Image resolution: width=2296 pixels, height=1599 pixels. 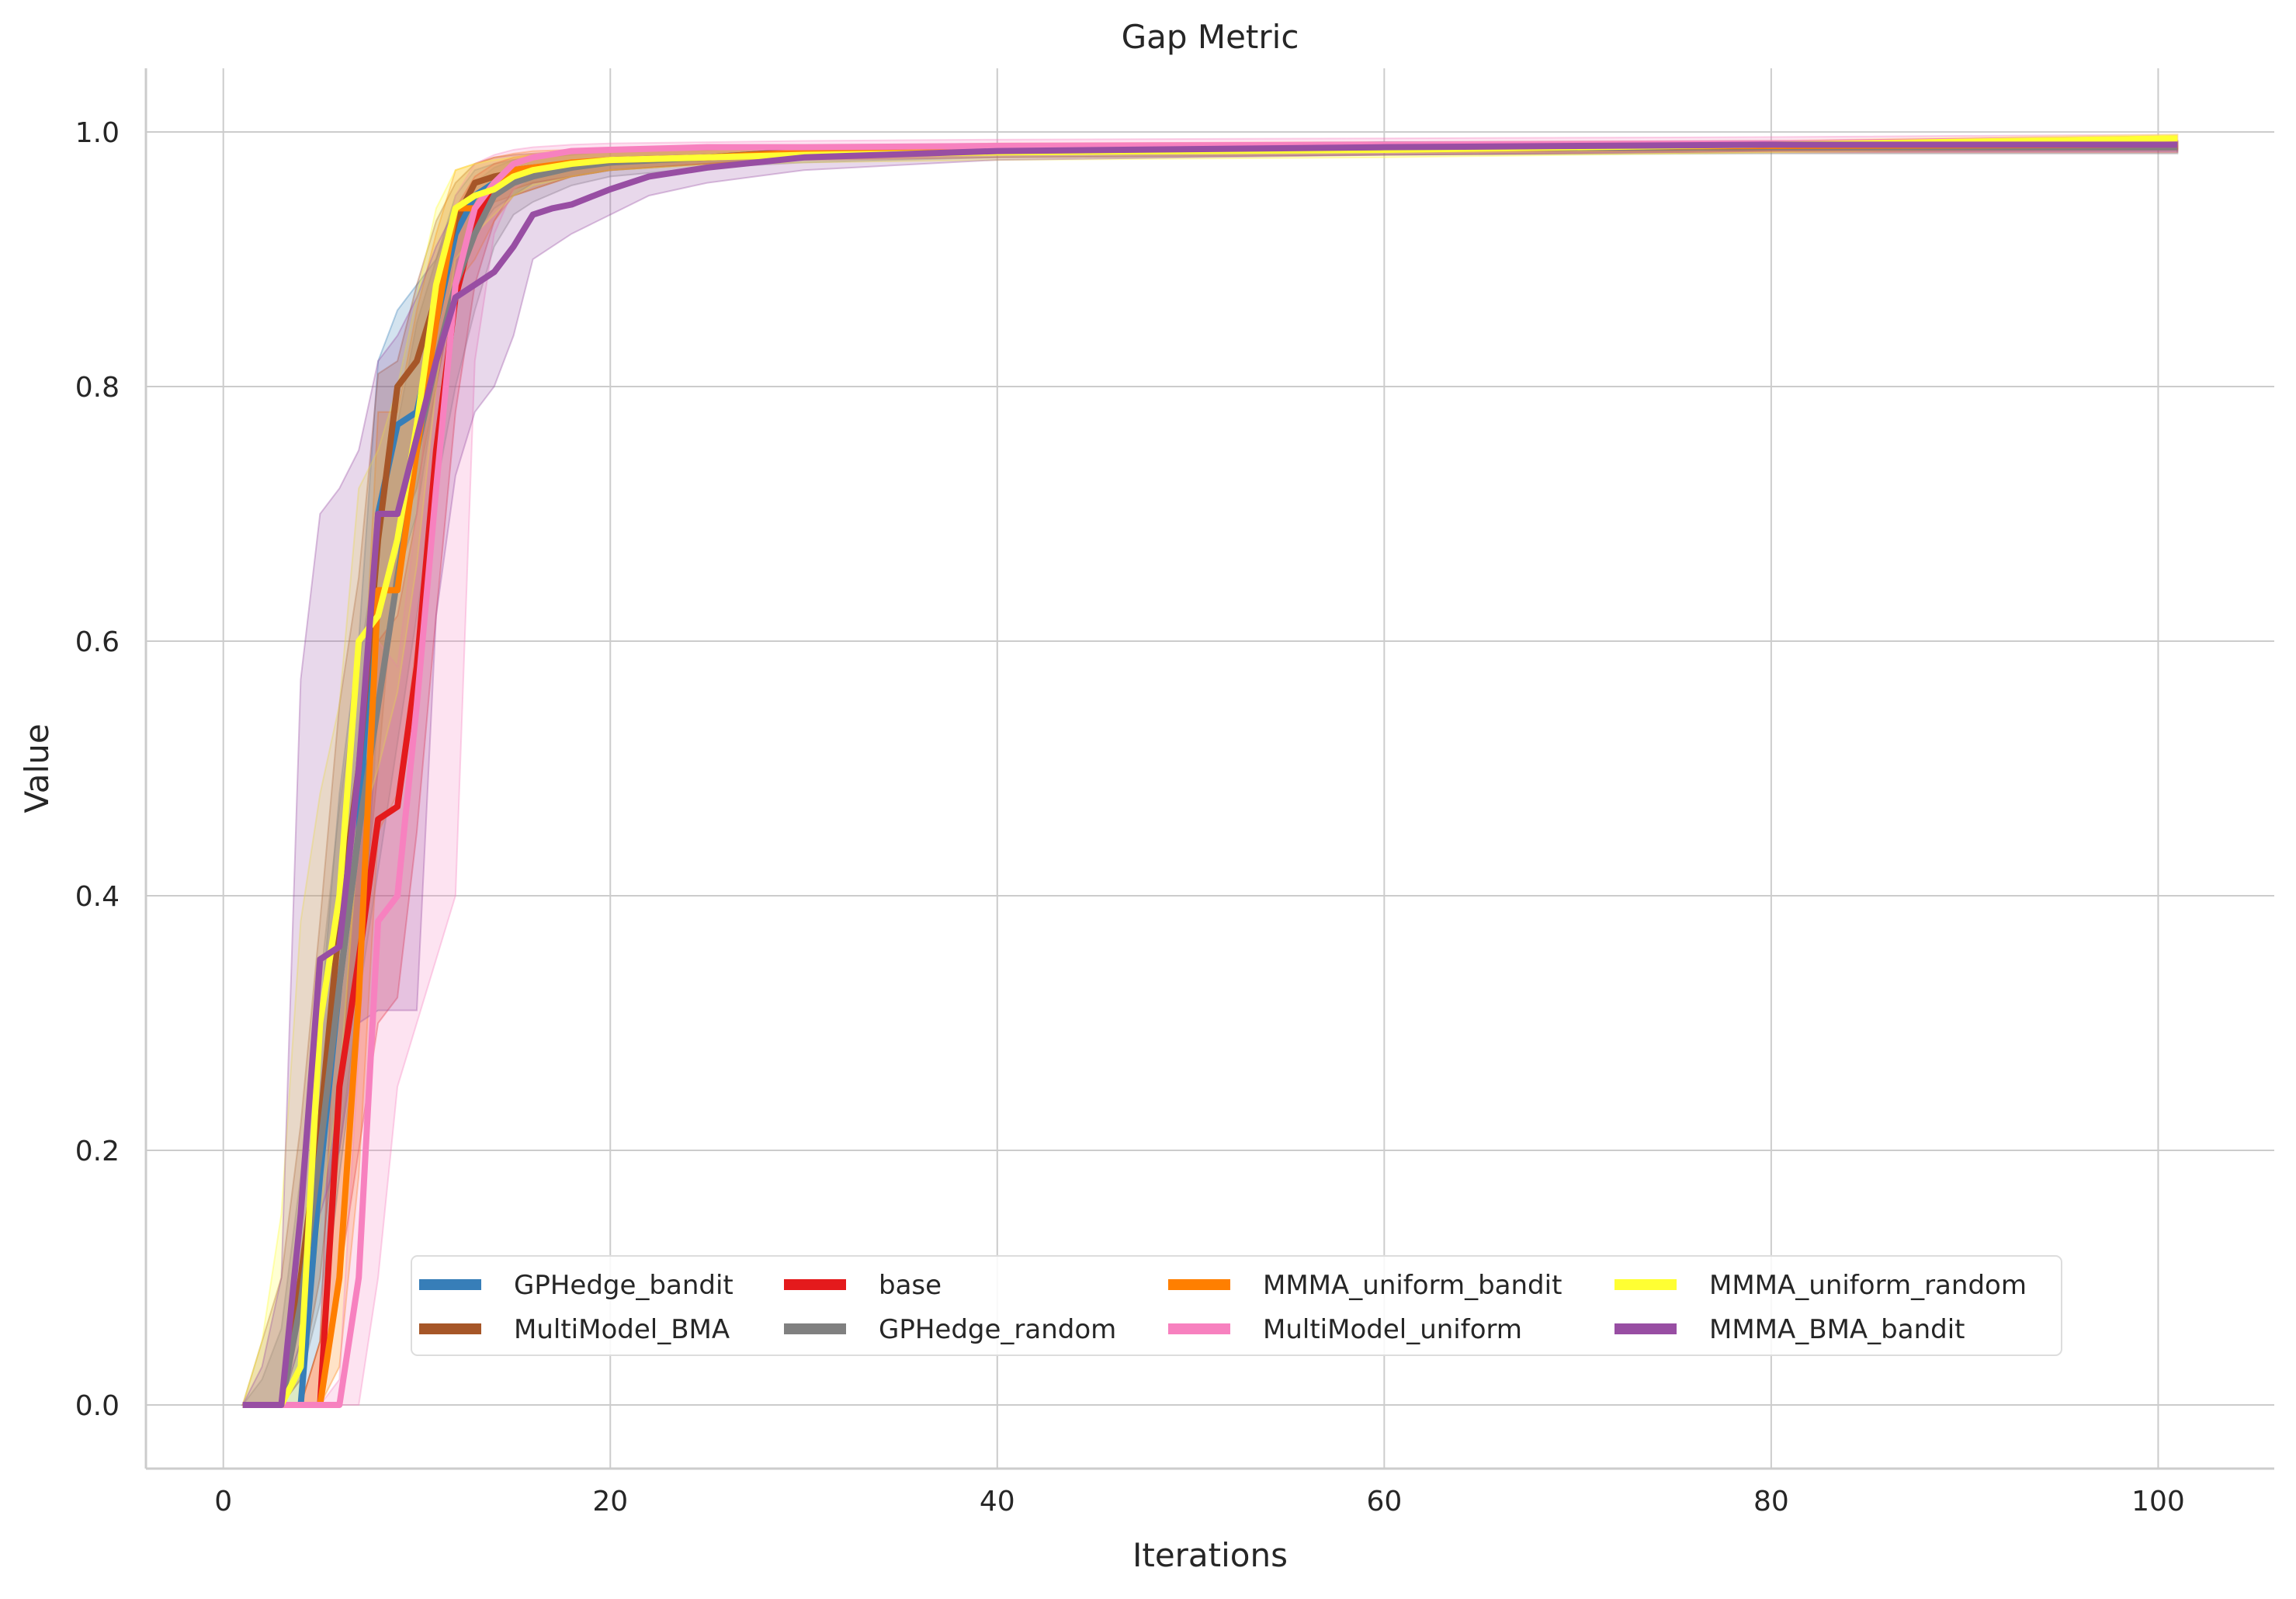 I want to click on x-tick-label: 20, so click(x=610, y=1501).